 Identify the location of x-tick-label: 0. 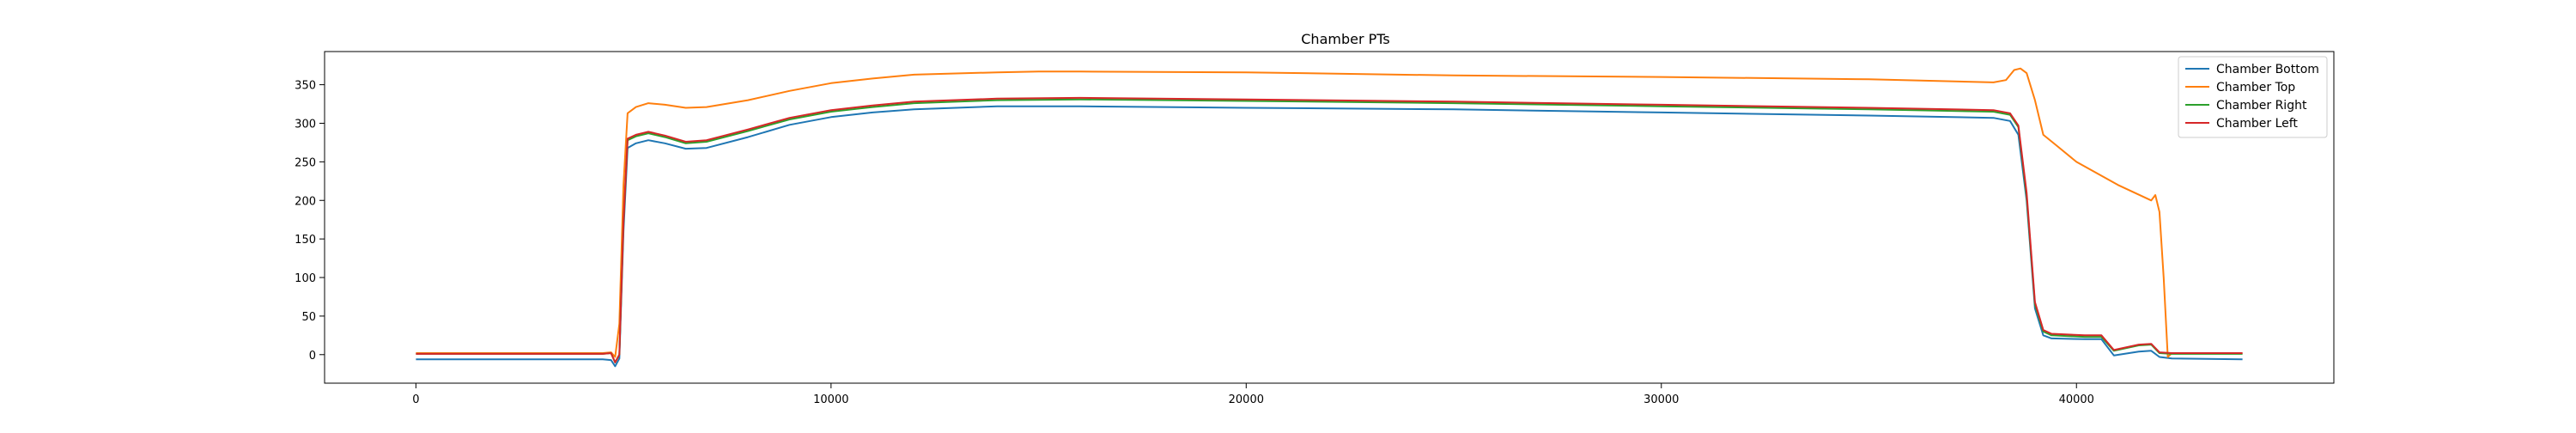
(415, 399).